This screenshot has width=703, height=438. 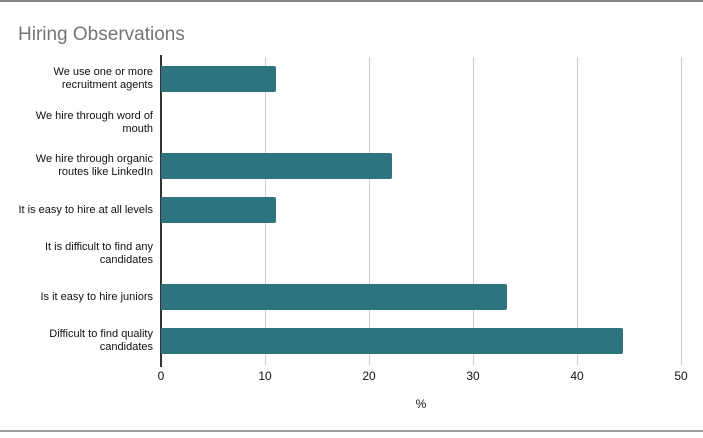 I want to click on category-label: Is it easy to hire juniors, so click(x=97, y=296).